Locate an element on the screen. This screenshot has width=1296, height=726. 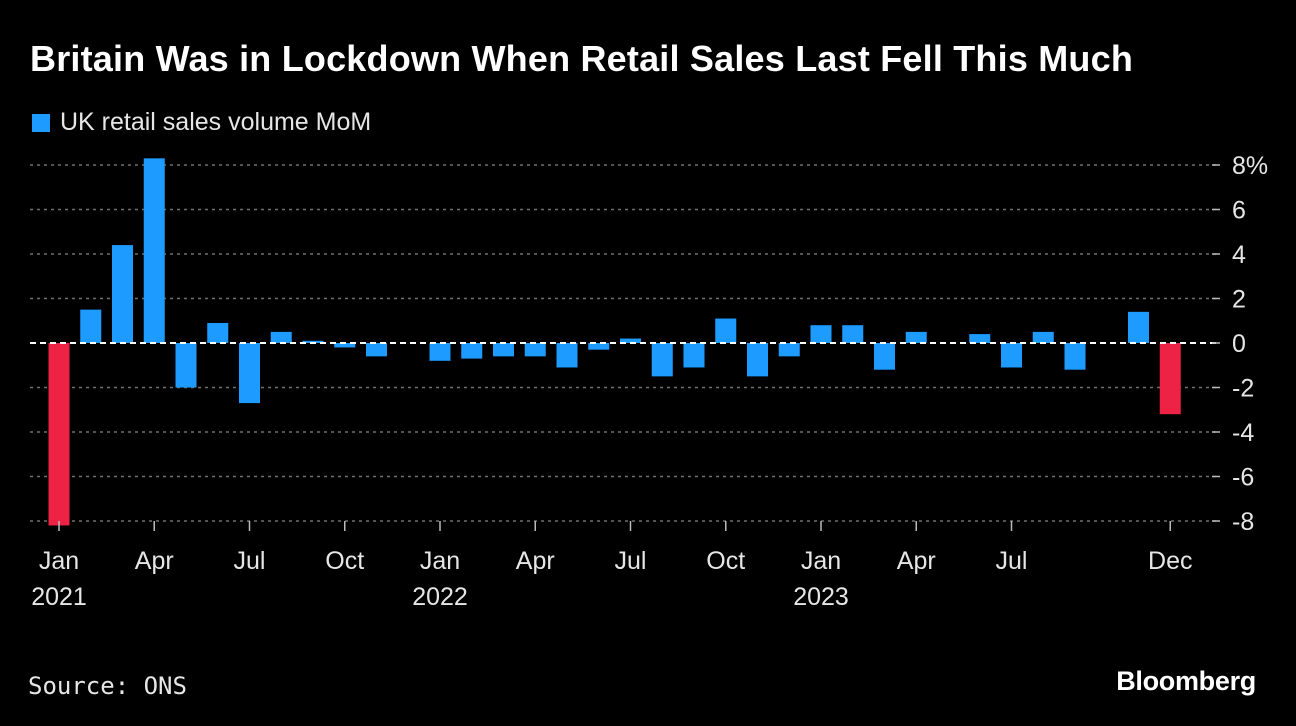
y-tick-label: -6 is located at coordinates (1243, 478).